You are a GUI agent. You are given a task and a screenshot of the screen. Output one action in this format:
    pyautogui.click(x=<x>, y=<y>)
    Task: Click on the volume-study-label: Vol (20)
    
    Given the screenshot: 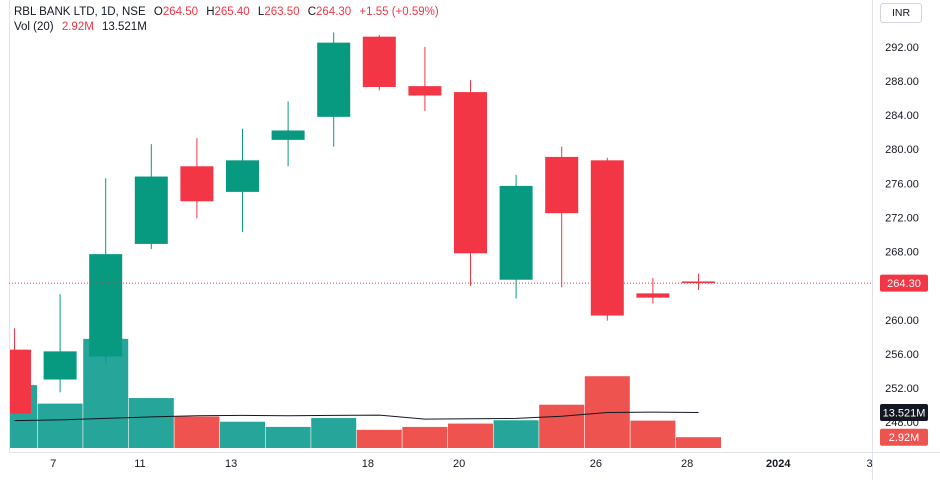 What is the action you would take?
    pyautogui.click(x=34, y=27)
    